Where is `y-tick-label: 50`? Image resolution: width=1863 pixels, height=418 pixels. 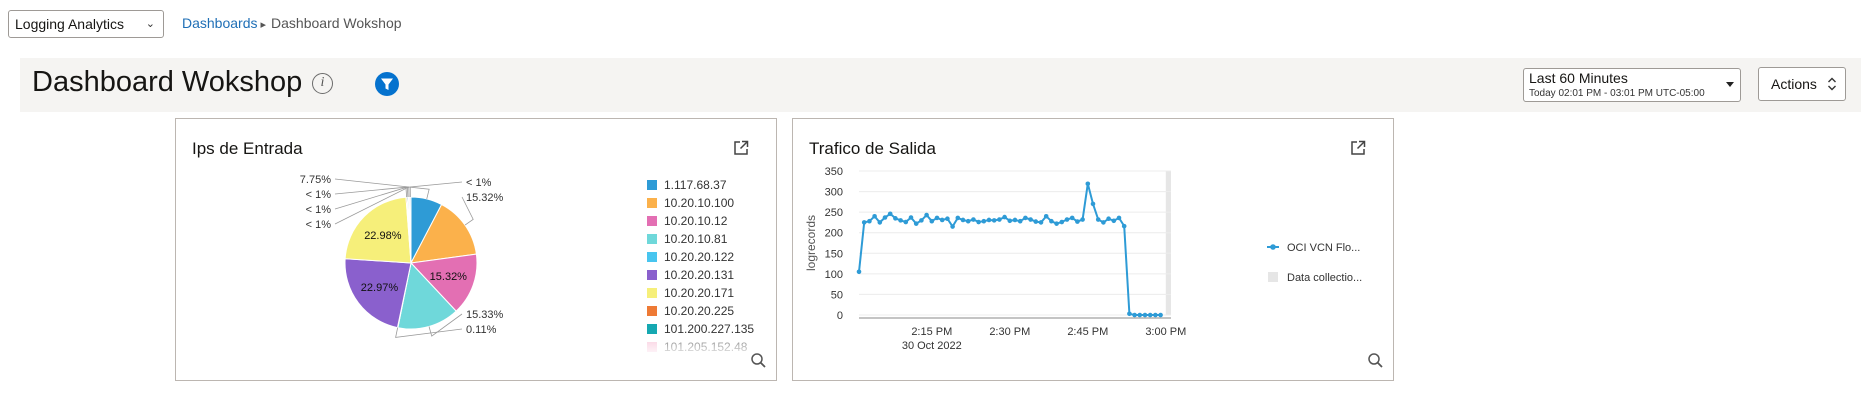 y-tick-label: 50 is located at coordinates (837, 295).